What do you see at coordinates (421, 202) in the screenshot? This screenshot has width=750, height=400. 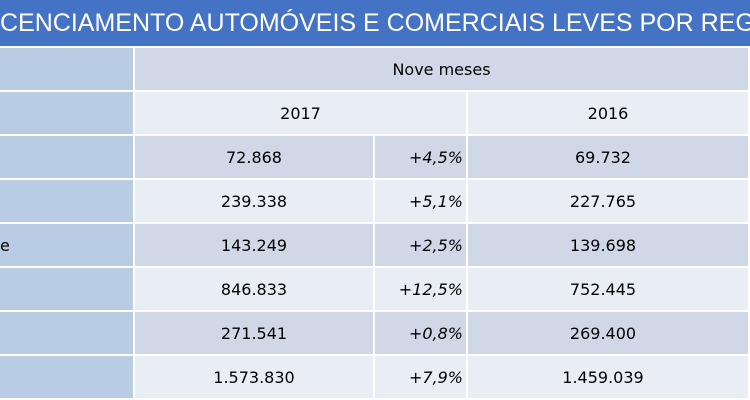 I see `change: +5,1%` at bounding box center [421, 202].